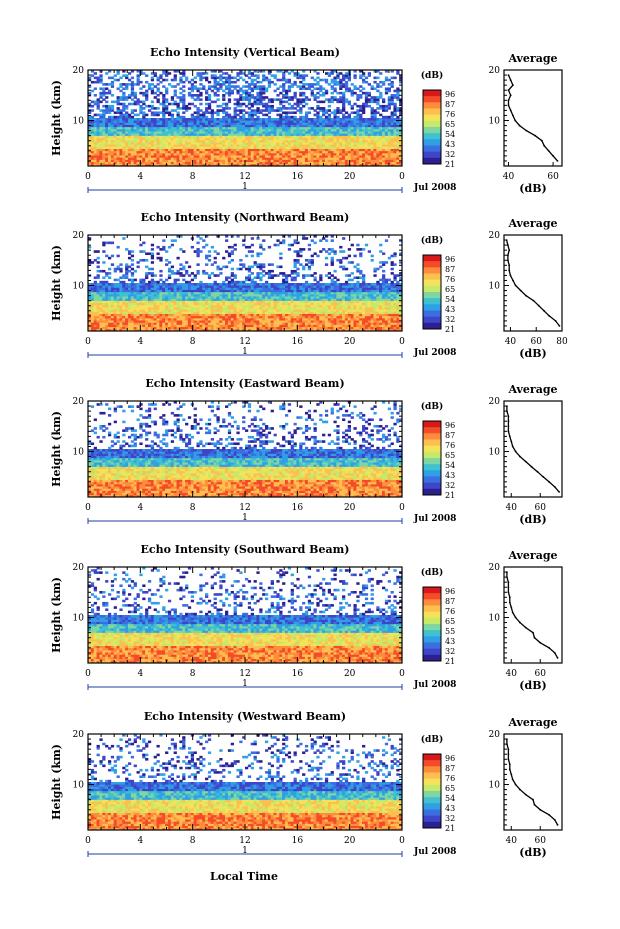  What do you see at coordinates (495, 568) in the screenshot?
I see `profile-y-tick-label: 20` at bounding box center [495, 568].